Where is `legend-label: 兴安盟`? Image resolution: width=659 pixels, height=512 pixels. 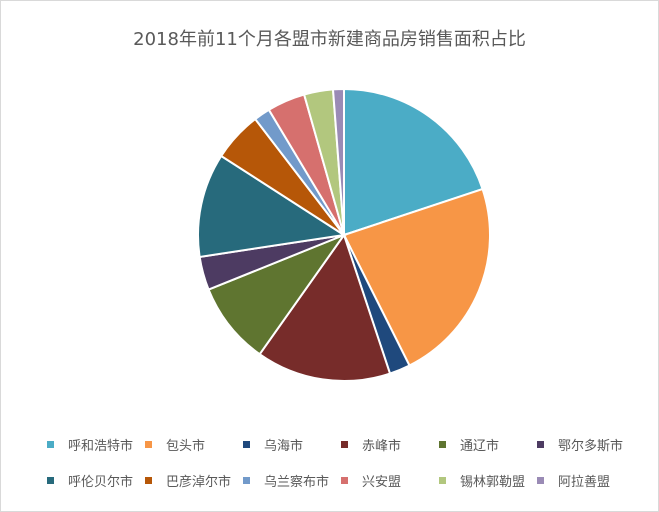
legend-label: 兴安盟 is located at coordinates (382, 482).